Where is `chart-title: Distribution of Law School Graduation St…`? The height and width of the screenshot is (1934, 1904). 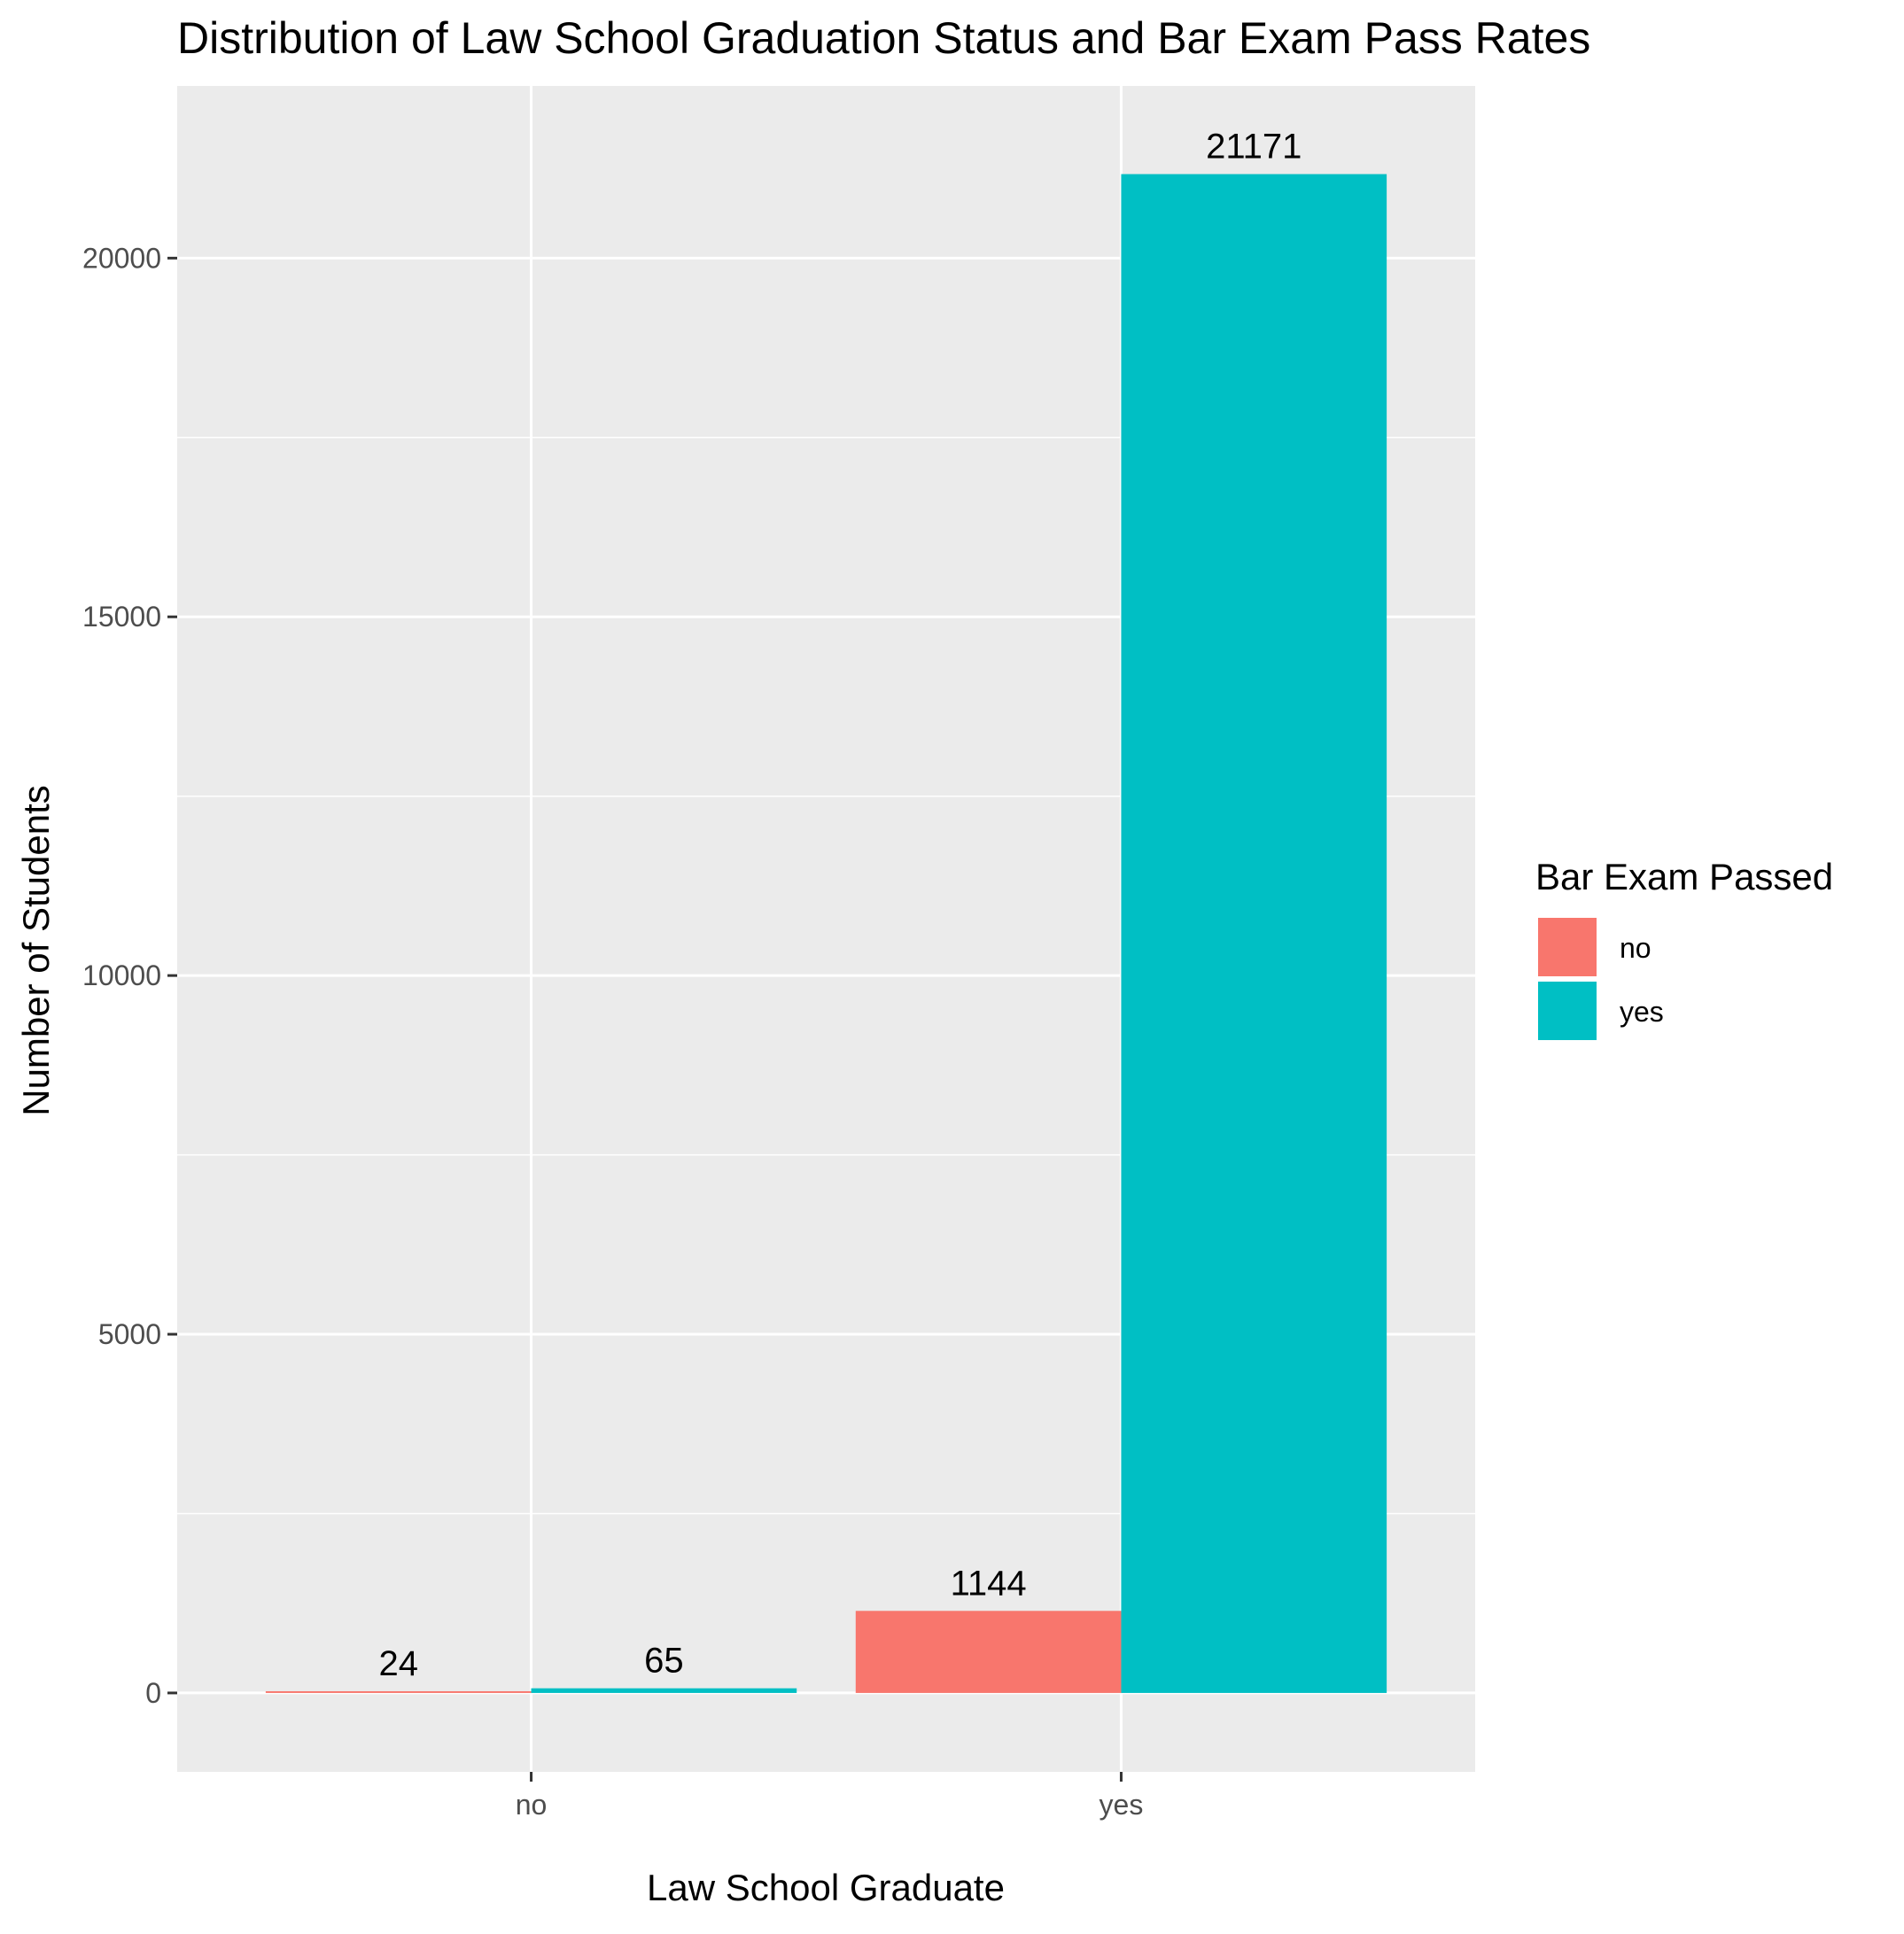 chart-title: Distribution of Law School Graduation St… is located at coordinates (883, 38).